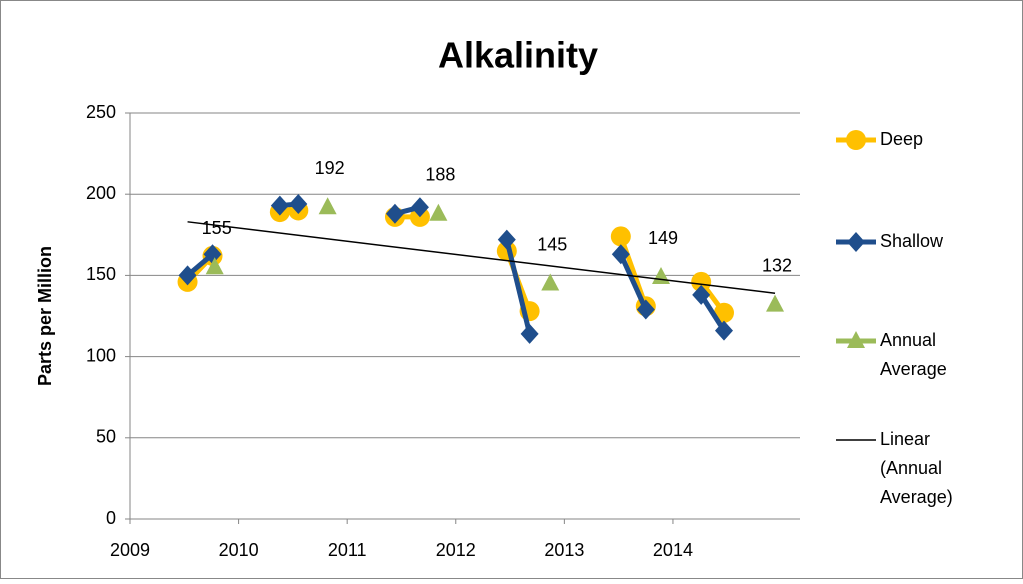  What do you see at coordinates (45, 316) in the screenshot?
I see `y-axis-title: Parts per Million` at bounding box center [45, 316].